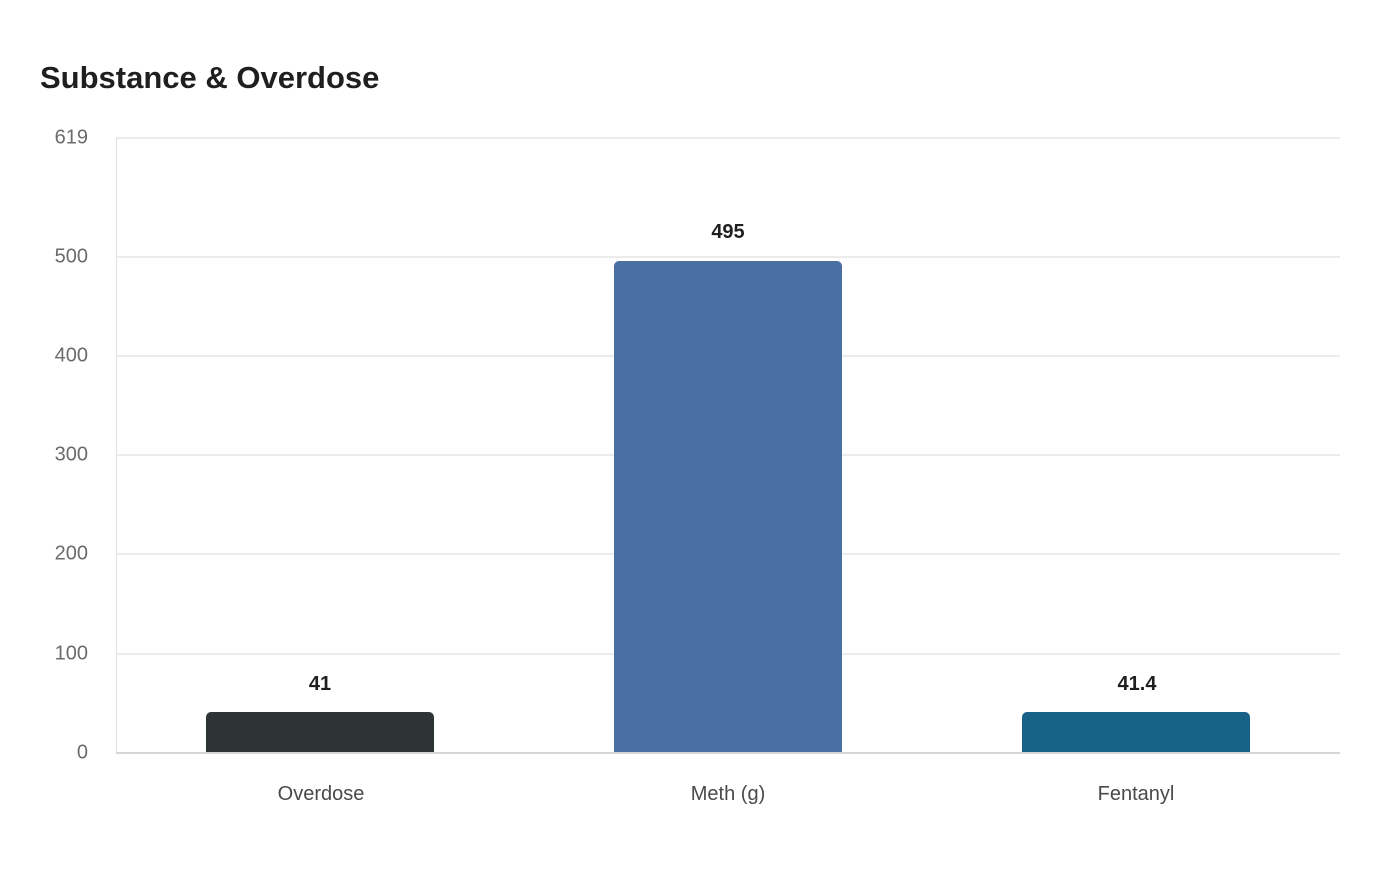 The height and width of the screenshot is (880, 1400). Describe the element at coordinates (320, 684) in the screenshot. I see `bar-value-overdose: 41` at that location.